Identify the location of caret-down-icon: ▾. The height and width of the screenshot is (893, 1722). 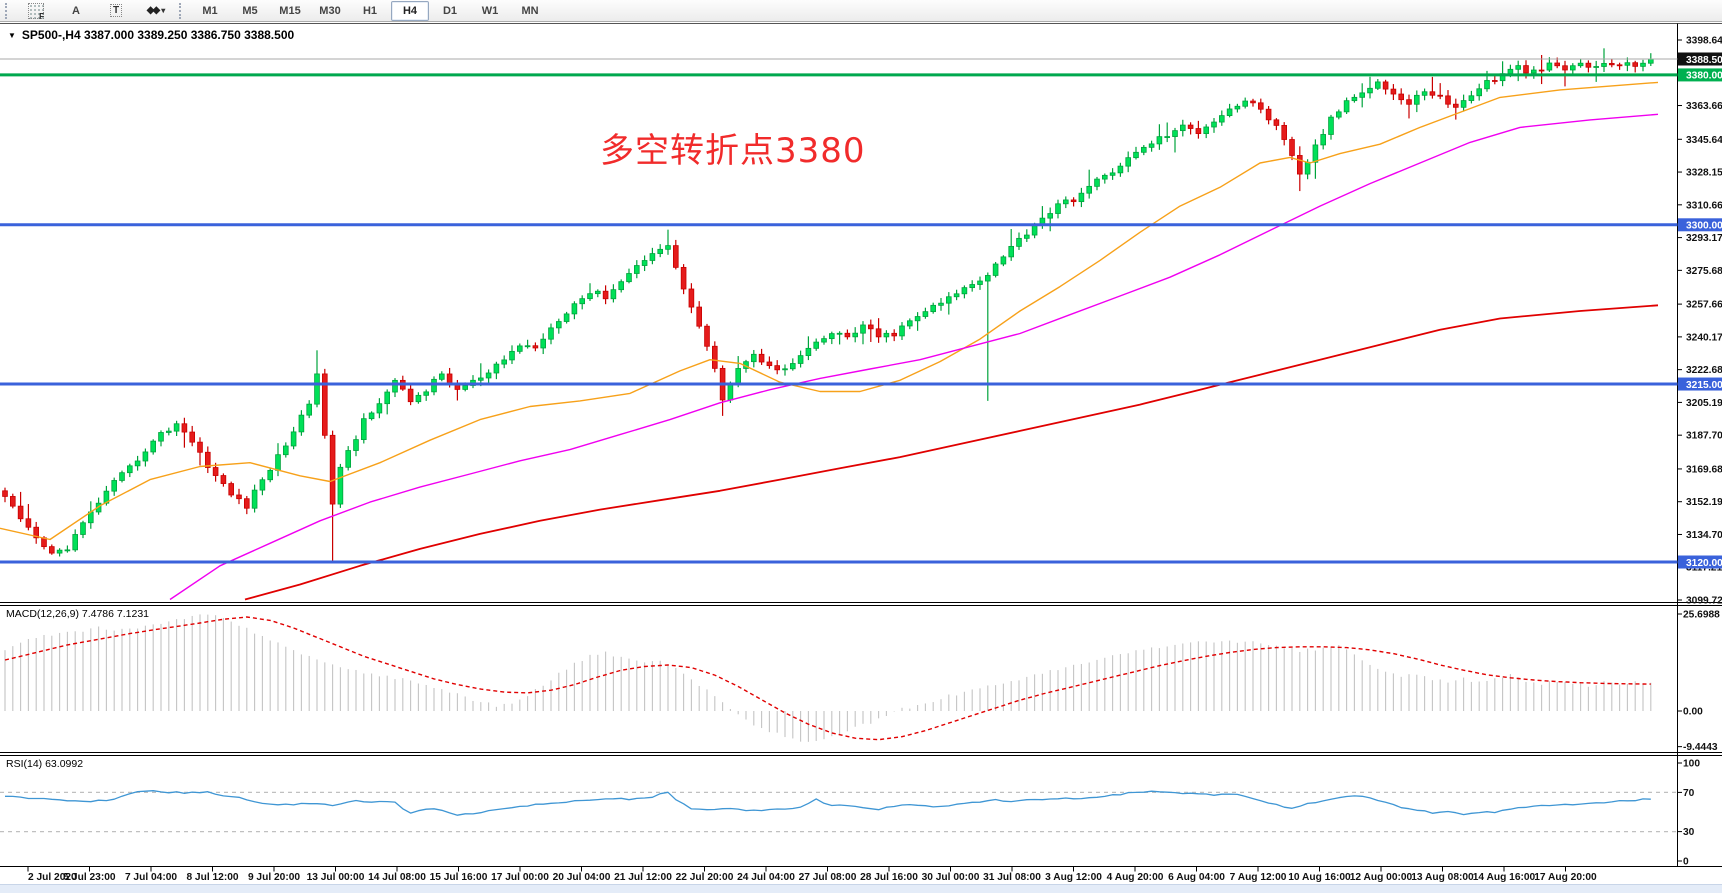
(163, 10).